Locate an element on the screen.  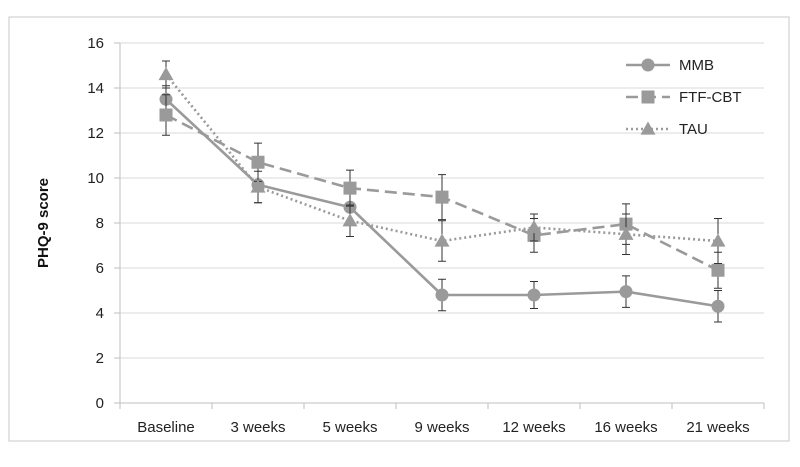
x-tick-label-4: 12 weeks is located at coordinates (533, 427).